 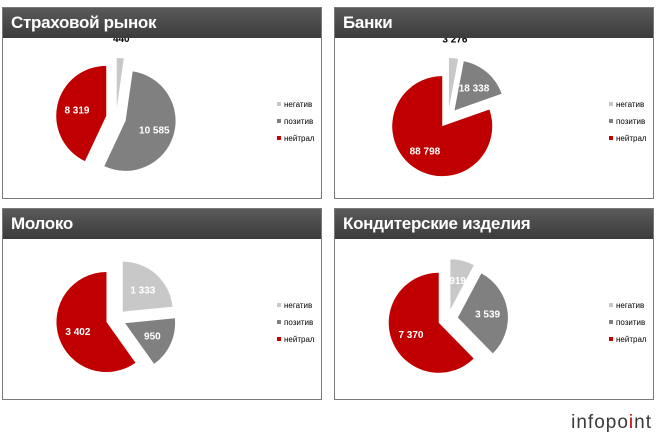 I want to click on infopoint-logo: infopoint, so click(x=611, y=422).